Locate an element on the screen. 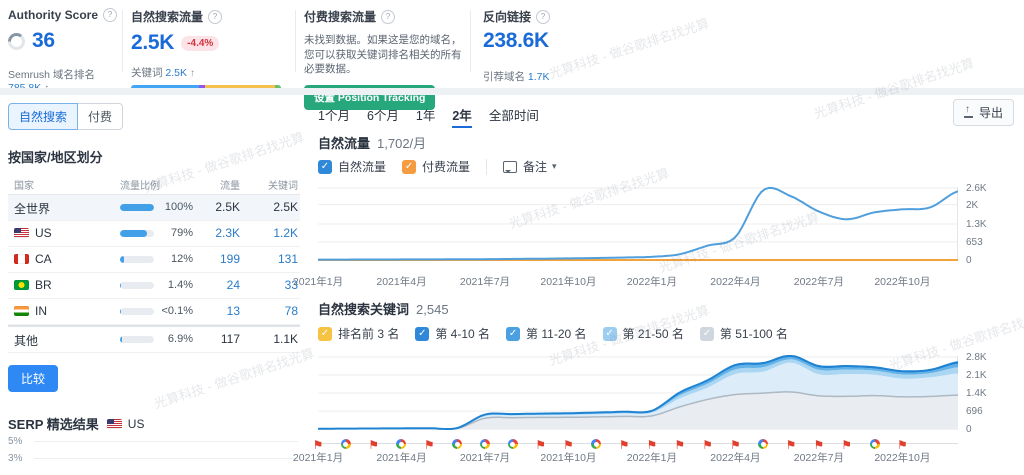  notes-toggle: 备注 ▾ is located at coordinates (530, 166).